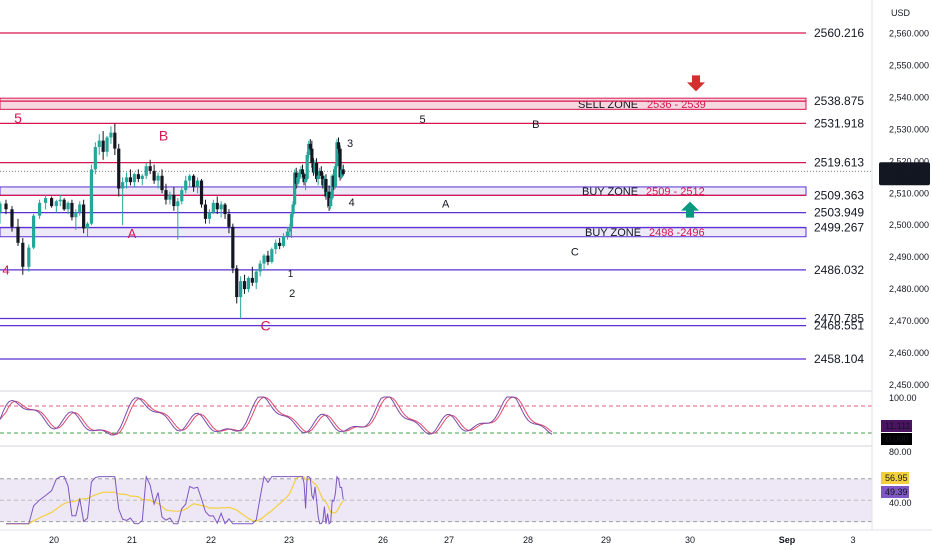 Image resolution: width=932 pixels, height=550 pixels. I want to click on price-tick-0: 2,560.000, so click(909, 34).